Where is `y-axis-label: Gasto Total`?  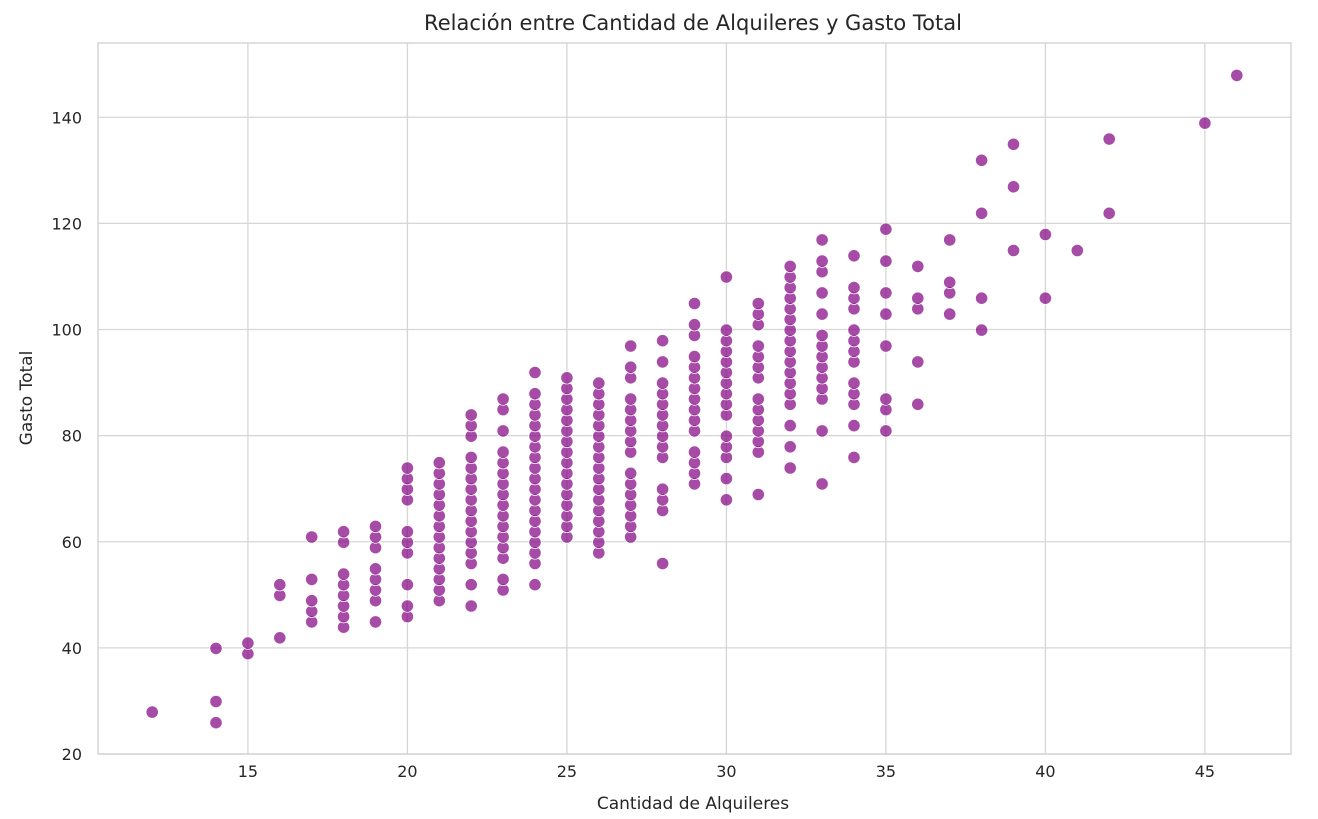 y-axis-label: Gasto Total is located at coordinates (27, 398).